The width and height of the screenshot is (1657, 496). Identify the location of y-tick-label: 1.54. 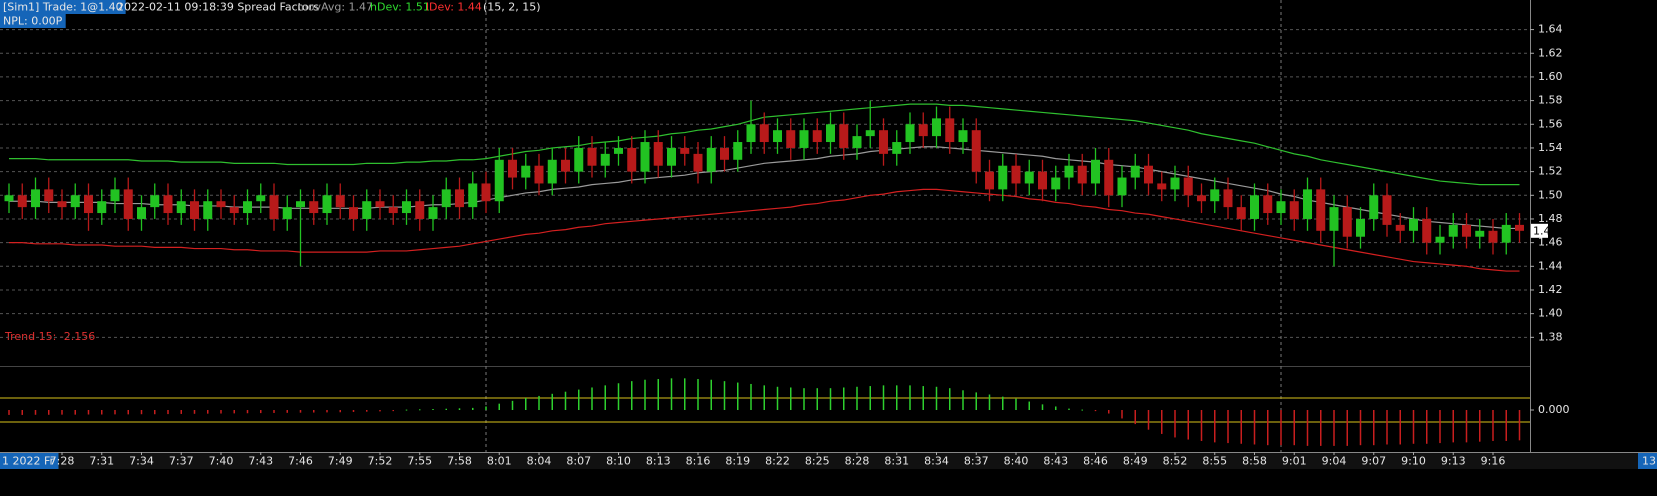
(1550, 147).